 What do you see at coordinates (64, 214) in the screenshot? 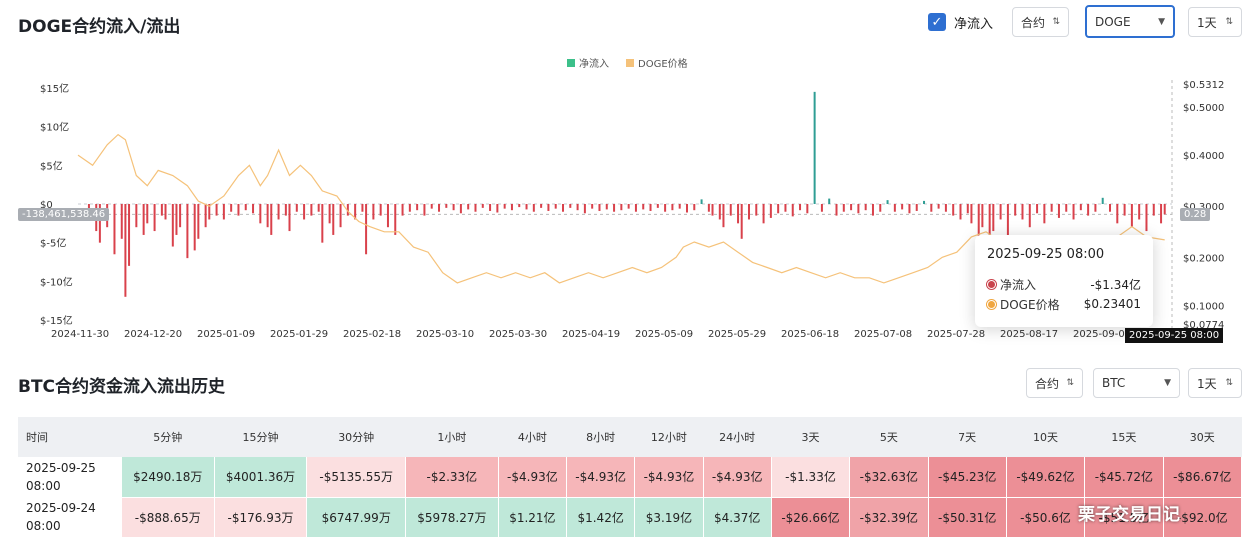
I see `left-axis-crosshair-tag: -138,461,538.46` at bounding box center [64, 214].